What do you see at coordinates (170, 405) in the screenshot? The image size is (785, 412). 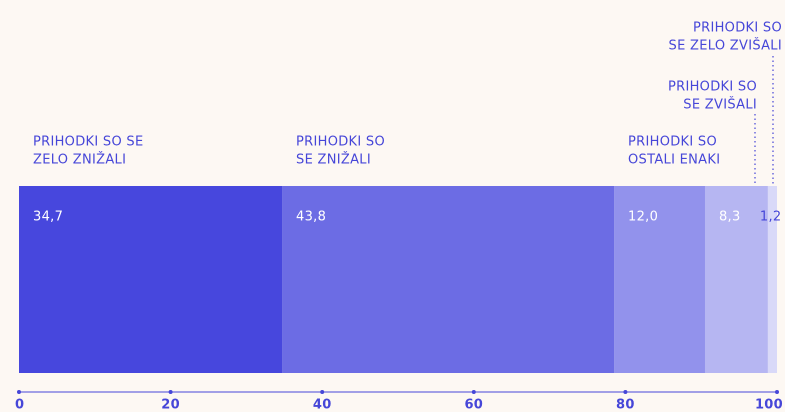 I see `x-tick-label: 20` at bounding box center [170, 405].